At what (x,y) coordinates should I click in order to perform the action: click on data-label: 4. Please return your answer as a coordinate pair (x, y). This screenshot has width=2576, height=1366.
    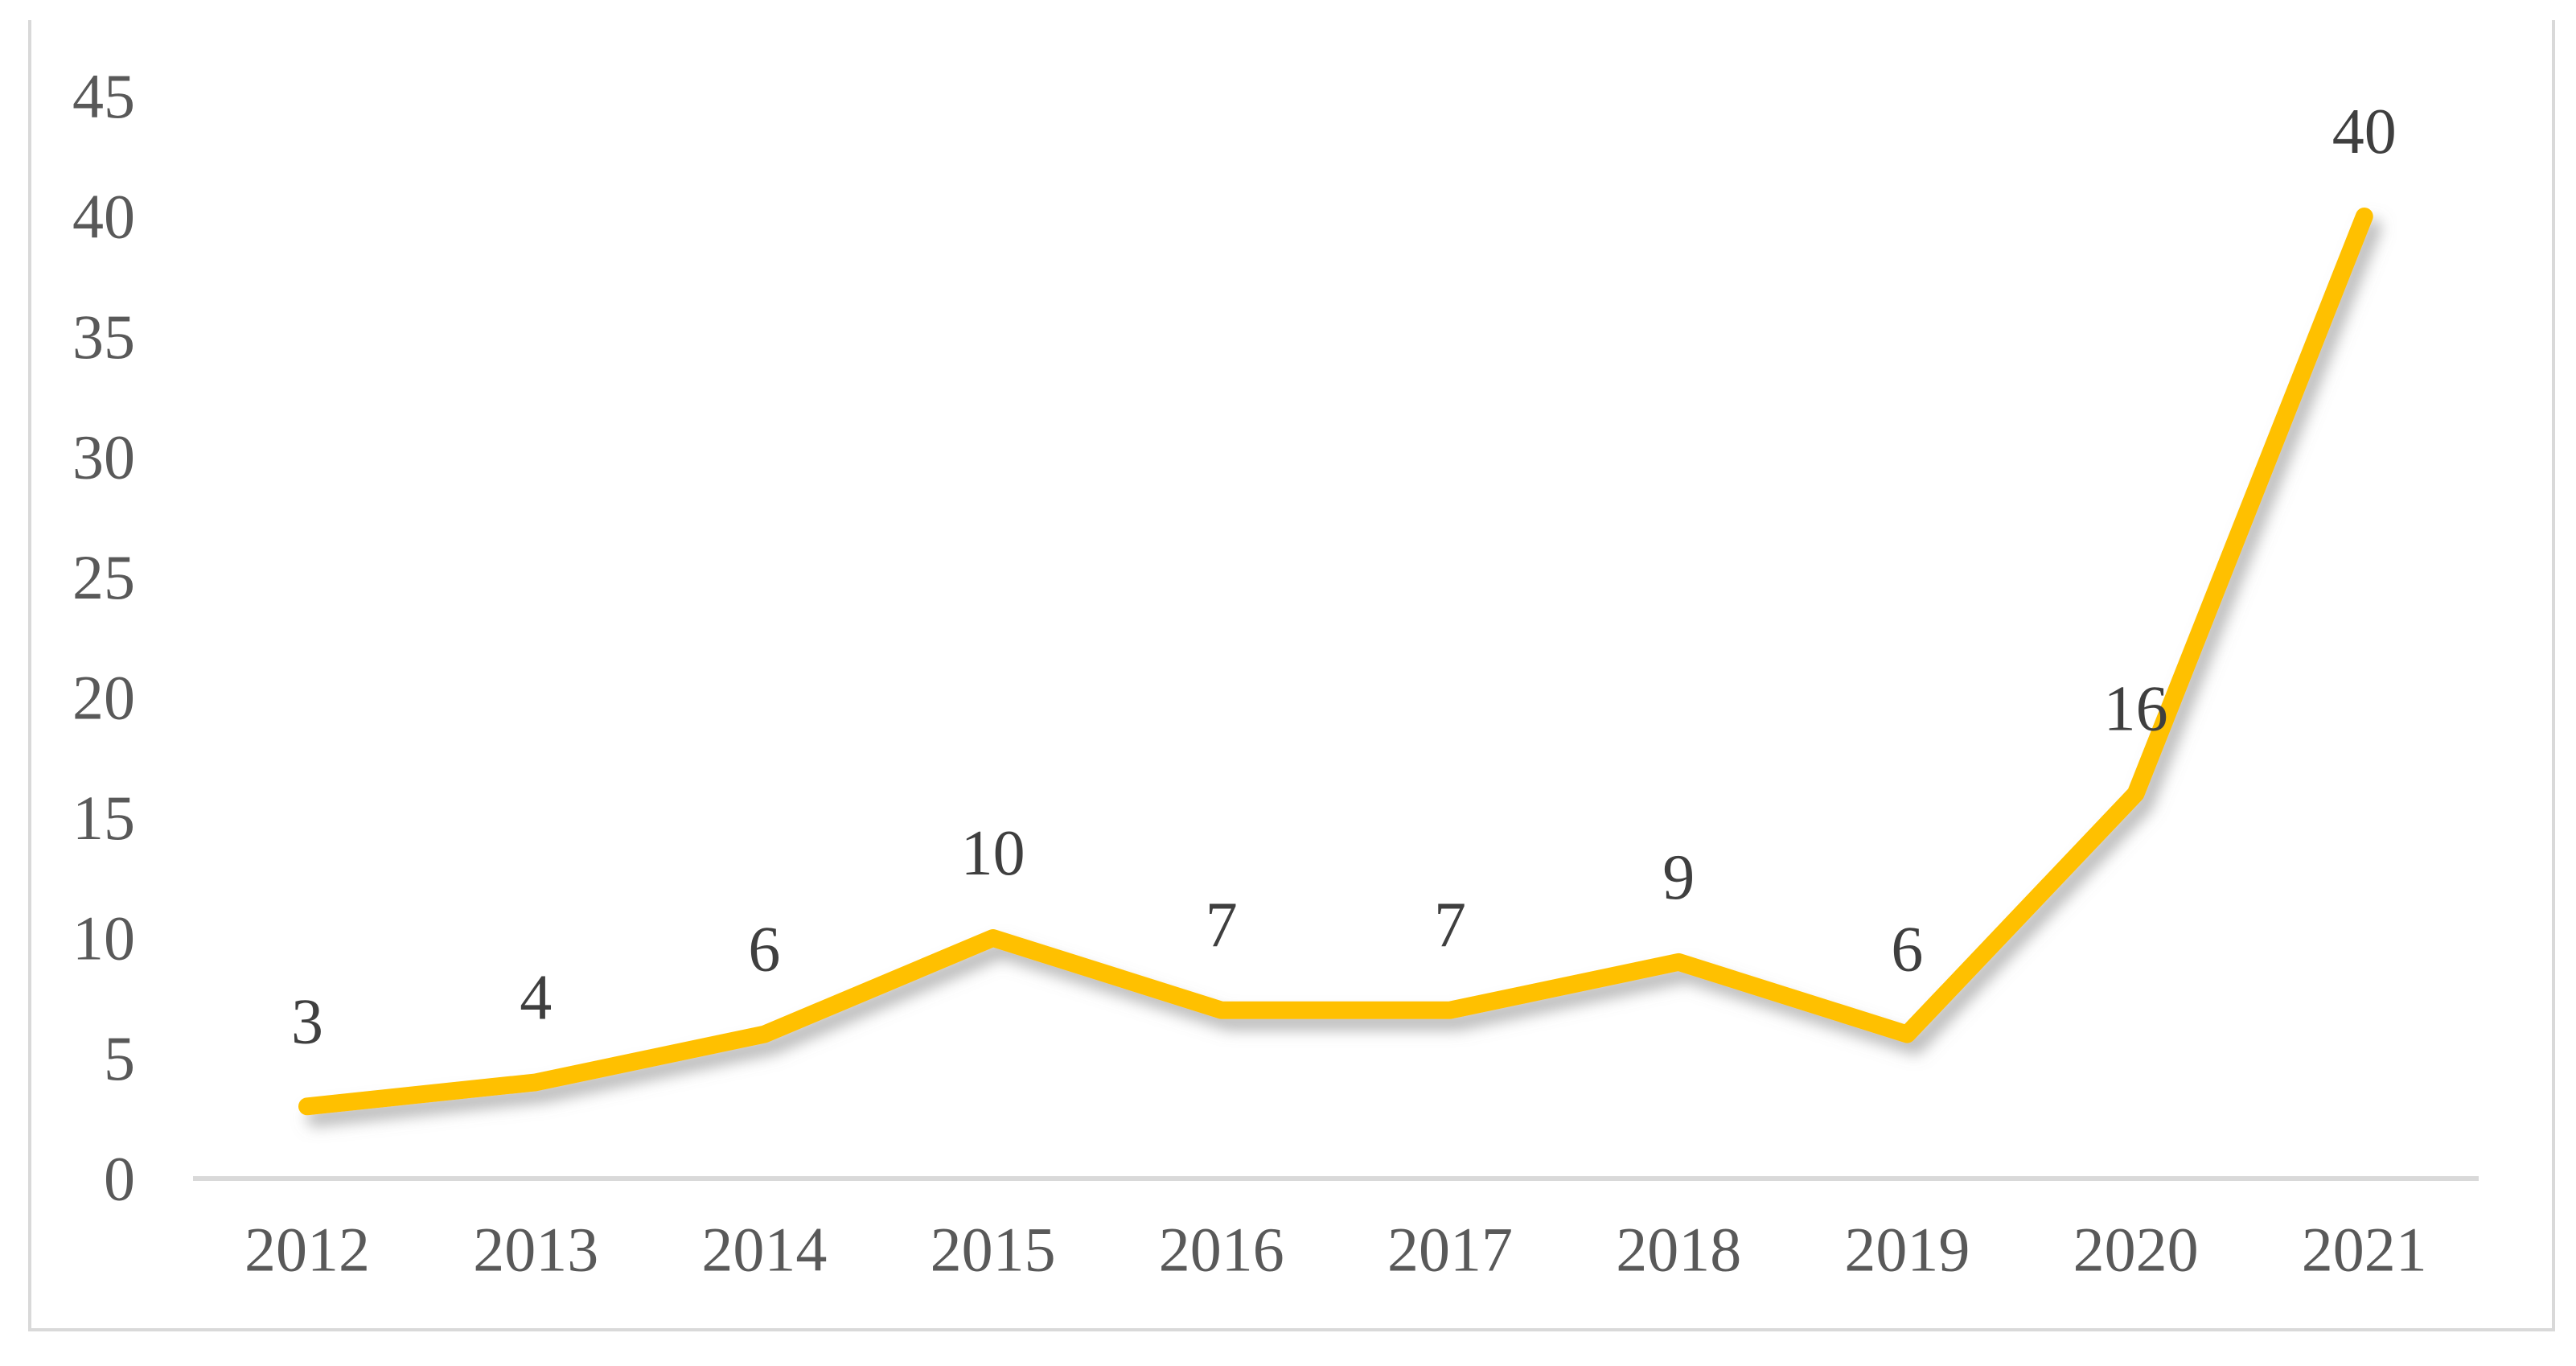
    Looking at the image, I should click on (536, 998).